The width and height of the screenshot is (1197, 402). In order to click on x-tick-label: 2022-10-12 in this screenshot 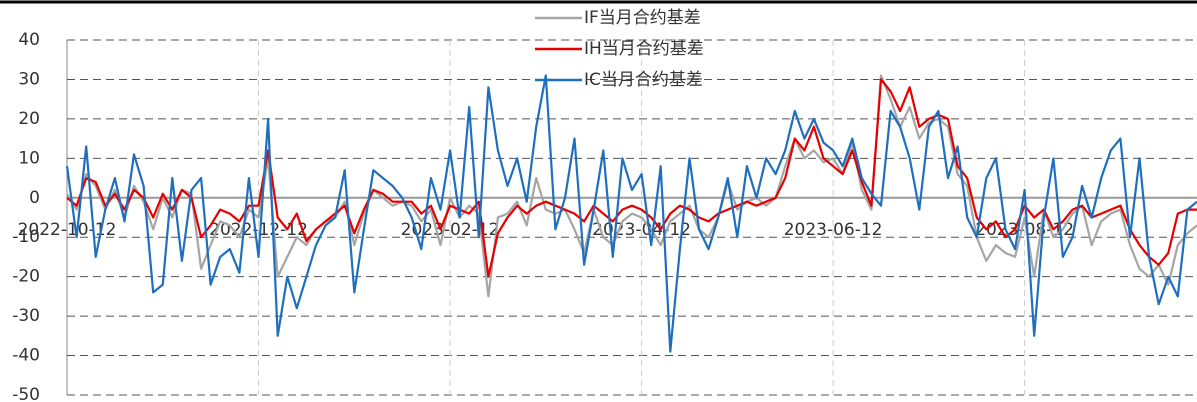, I will do `click(67, 230)`.